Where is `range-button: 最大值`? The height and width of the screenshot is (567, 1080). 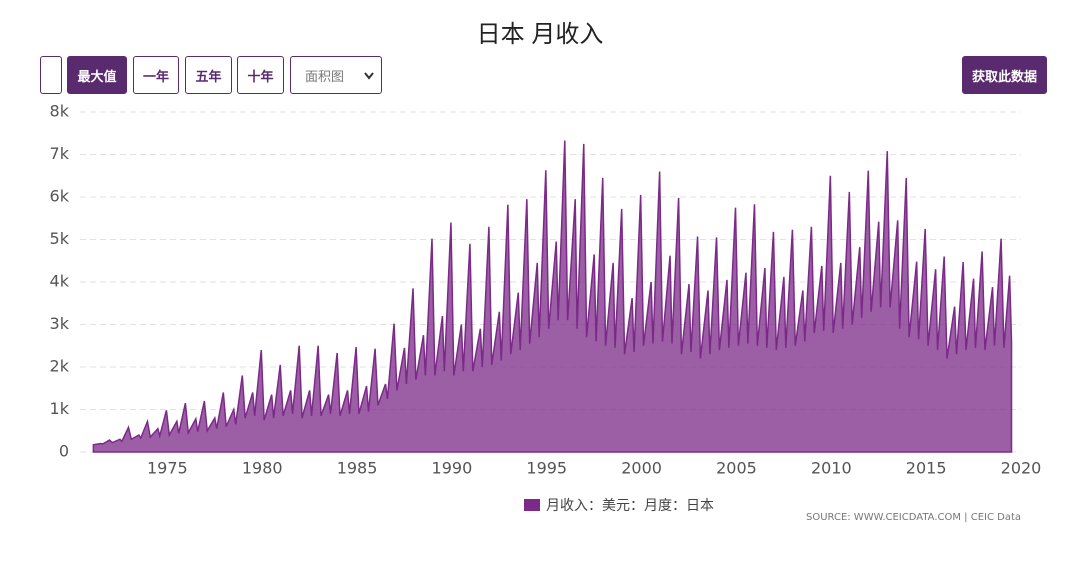
range-button: 最大值 is located at coordinates (97, 75).